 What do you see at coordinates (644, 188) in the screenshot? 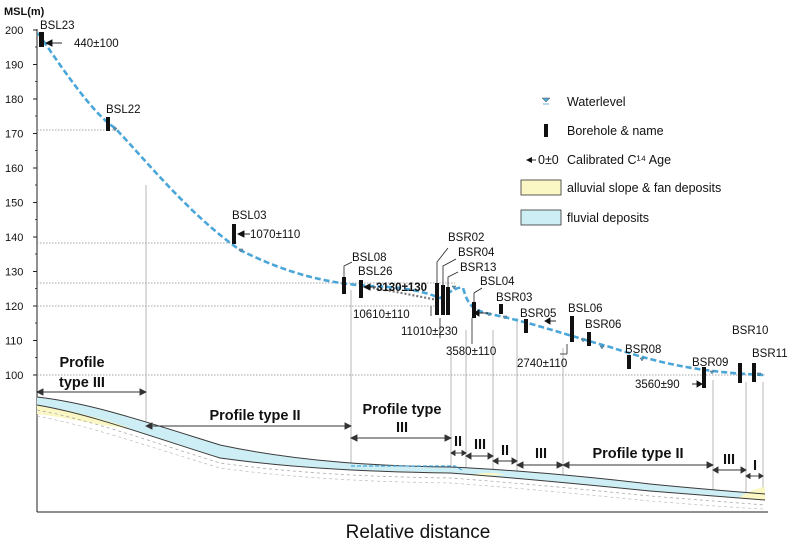
I see `legend-alluvial-label: alluvial slope & fan deposits` at bounding box center [644, 188].